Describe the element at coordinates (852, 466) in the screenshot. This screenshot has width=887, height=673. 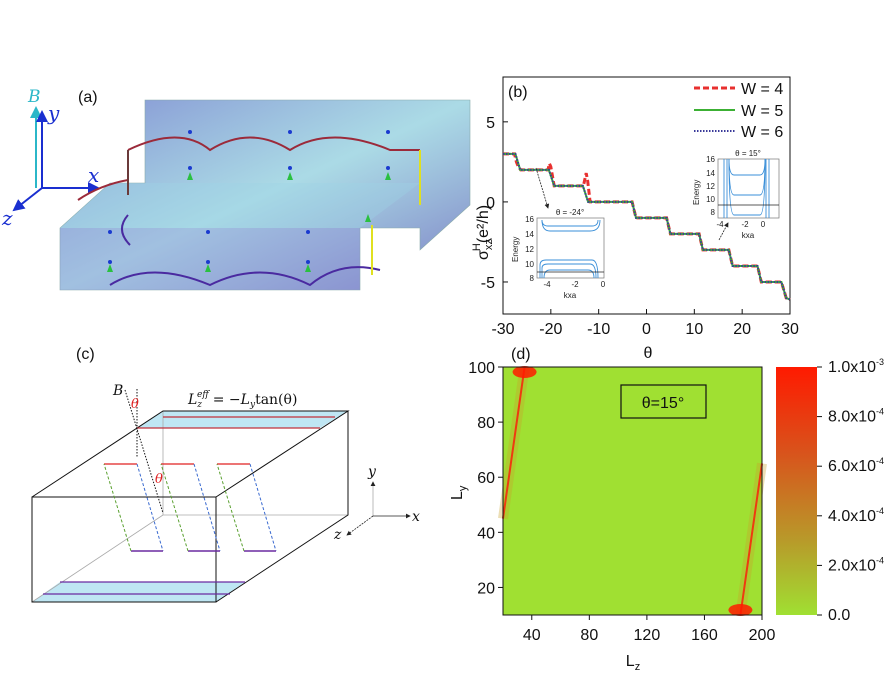
I see `colorbar-tick-base: 6.0x10` at that location.